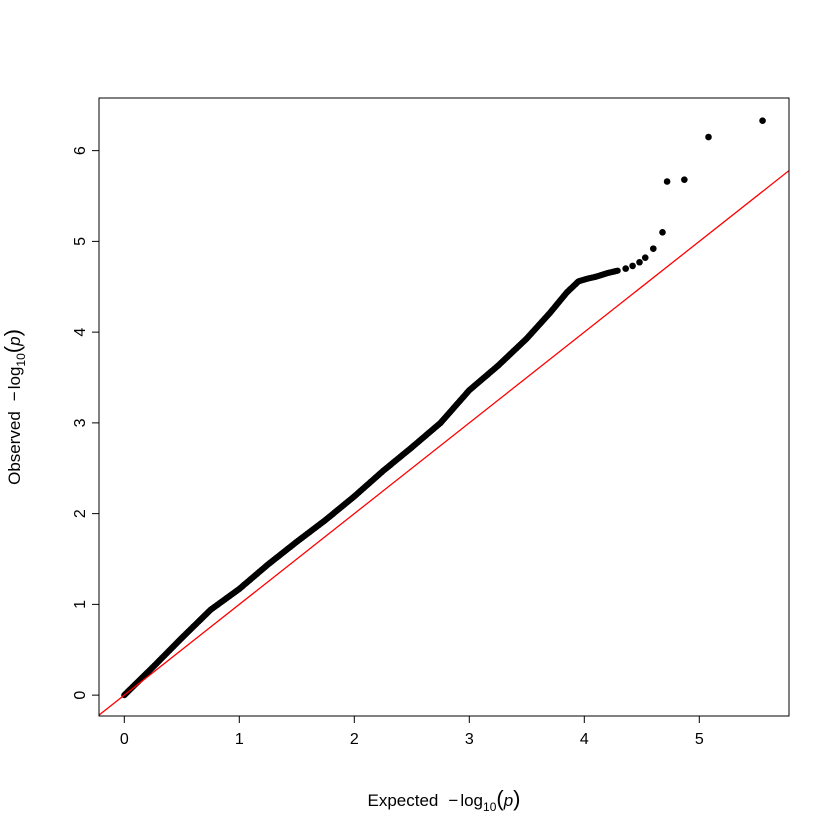 The image size is (840, 840). I want to click on y-tick-label: 2, so click(80, 513).